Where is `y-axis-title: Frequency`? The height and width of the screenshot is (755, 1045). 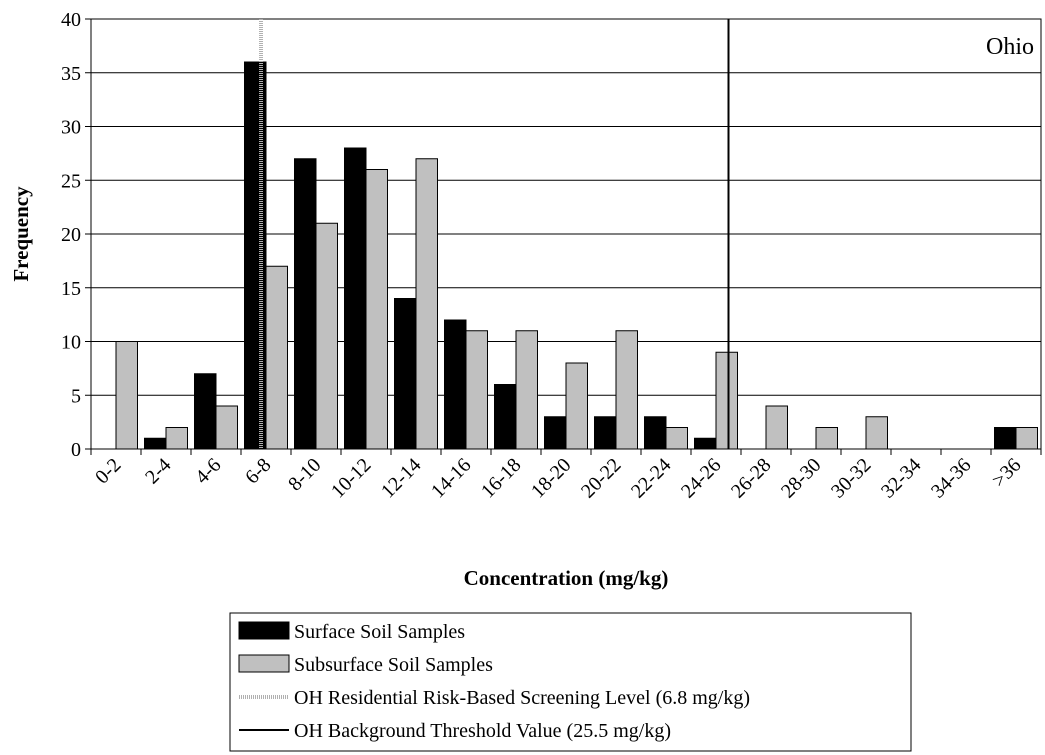 y-axis-title: Frequency is located at coordinates (21, 234).